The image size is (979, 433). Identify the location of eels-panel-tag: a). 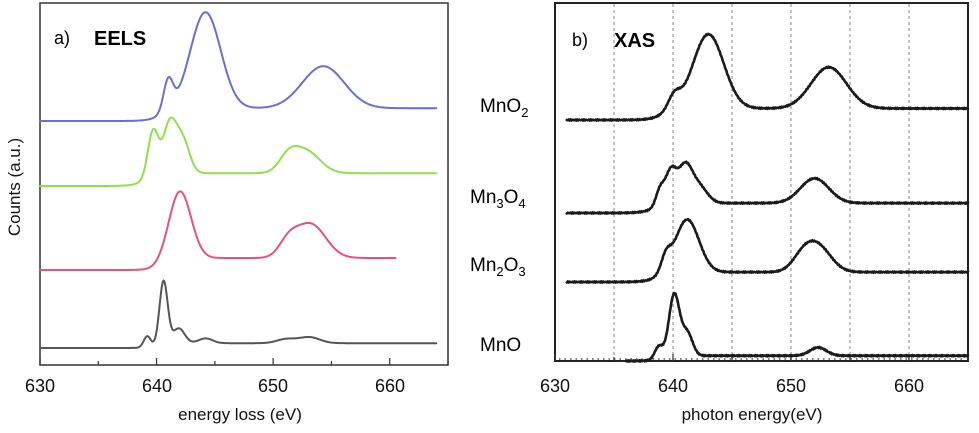
(62, 38).